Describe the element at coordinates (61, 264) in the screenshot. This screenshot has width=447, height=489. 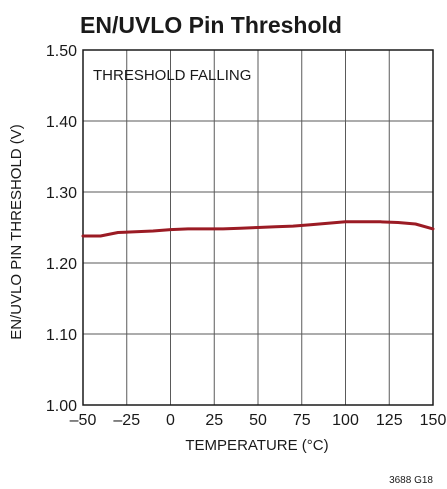
I see `y-tick-label: 1.20` at that location.